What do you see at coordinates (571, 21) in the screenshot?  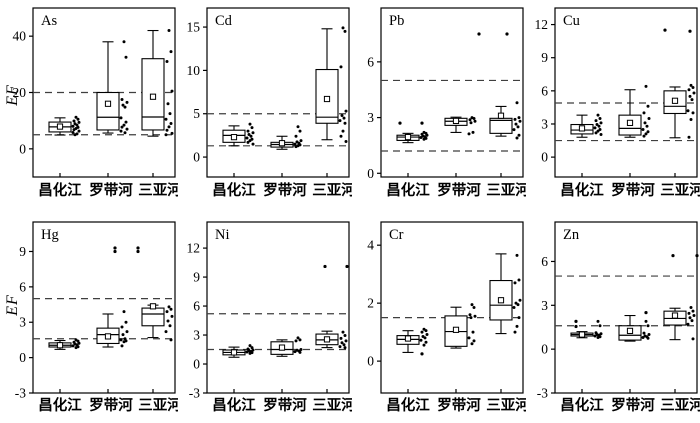 I see `element-label: Cu` at bounding box center [571, 21].